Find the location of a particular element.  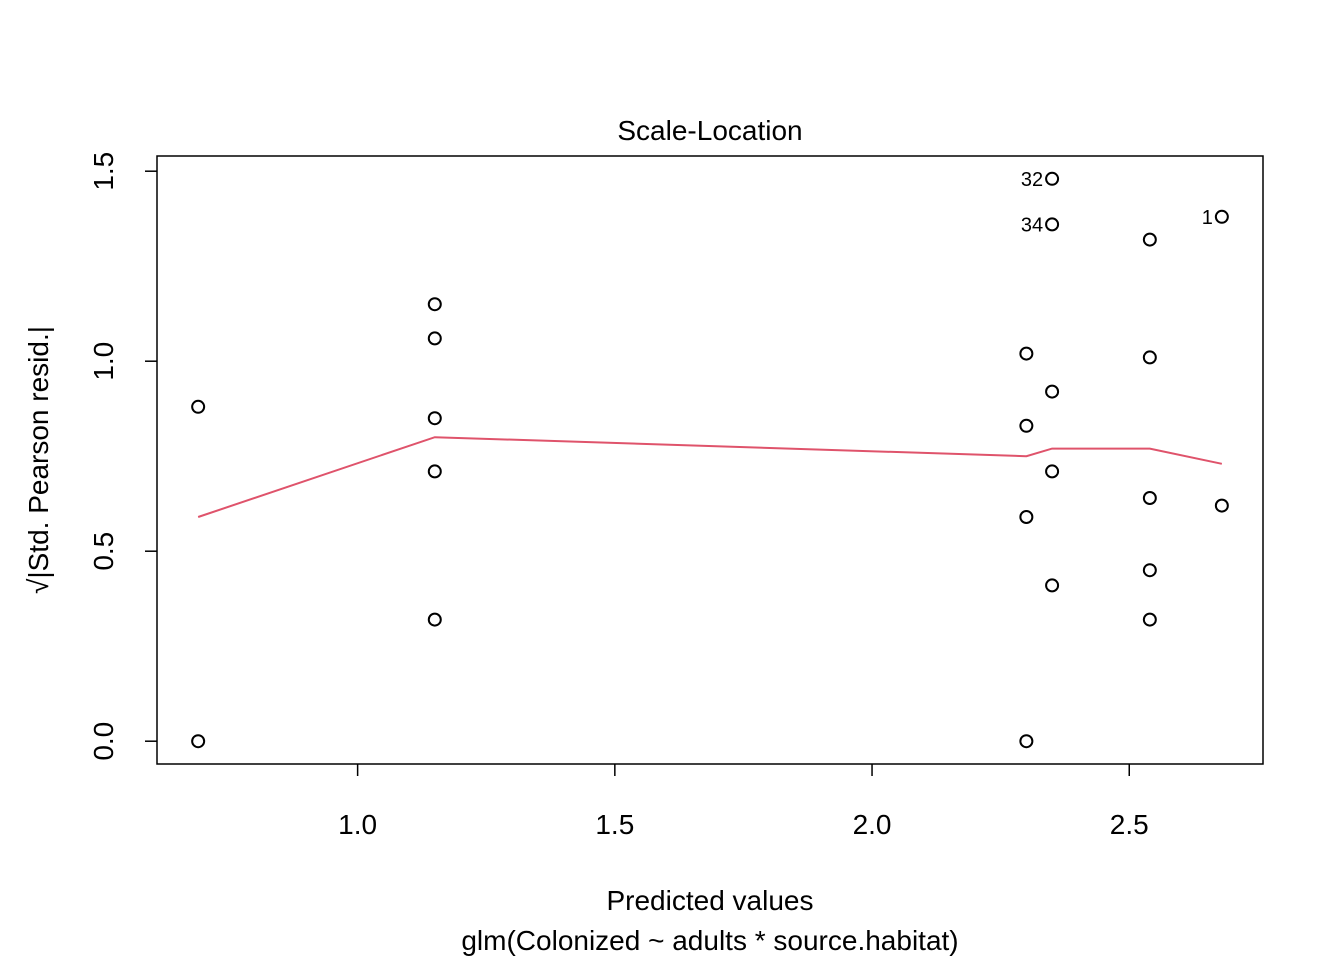

y-axis-label: √|Std. Pearson resid.| is located at coordinates (38, 460).